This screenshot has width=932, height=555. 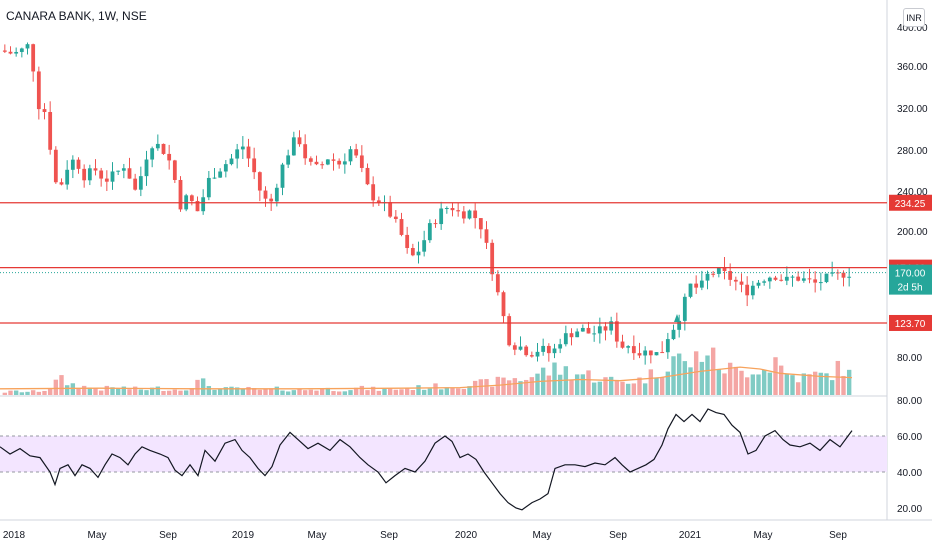 I want to click on time-axis-label: Sep, so click(x=389, y=535).